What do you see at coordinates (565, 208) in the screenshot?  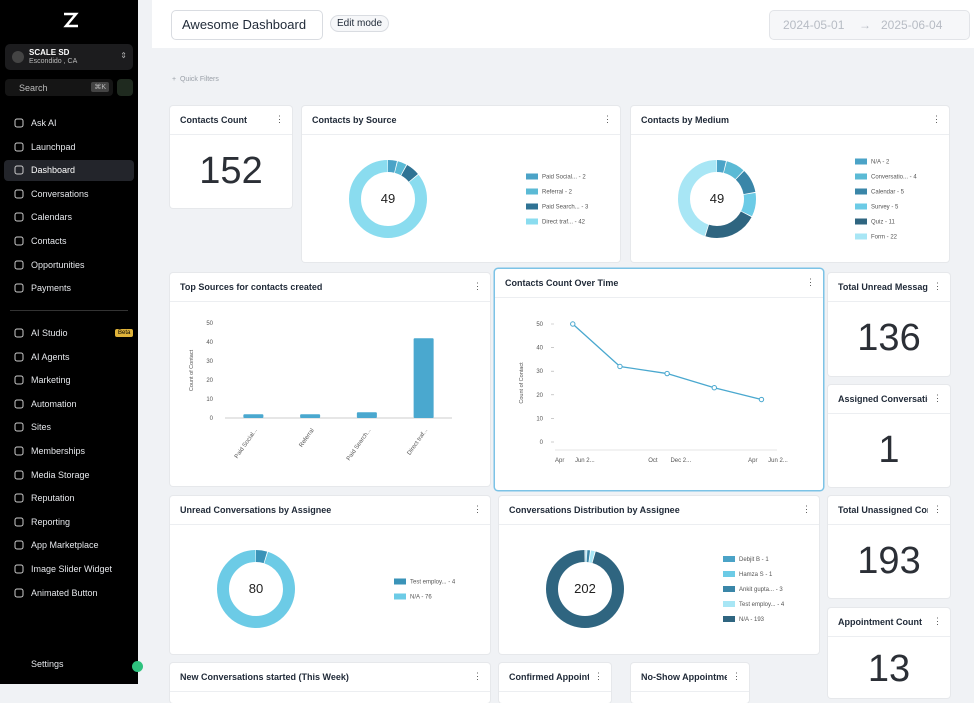 I see `legend-label: Paid Search... - 3` at bounding box center [565, 208].